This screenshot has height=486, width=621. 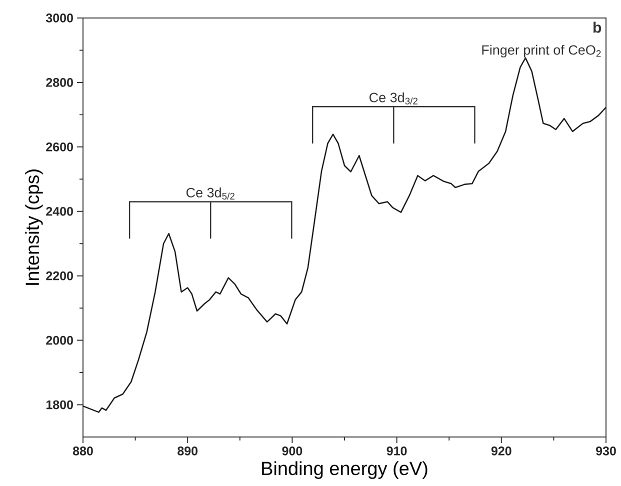 I want to click on x-axis-title: Binding energy (eV), so click(x=345, y=470).